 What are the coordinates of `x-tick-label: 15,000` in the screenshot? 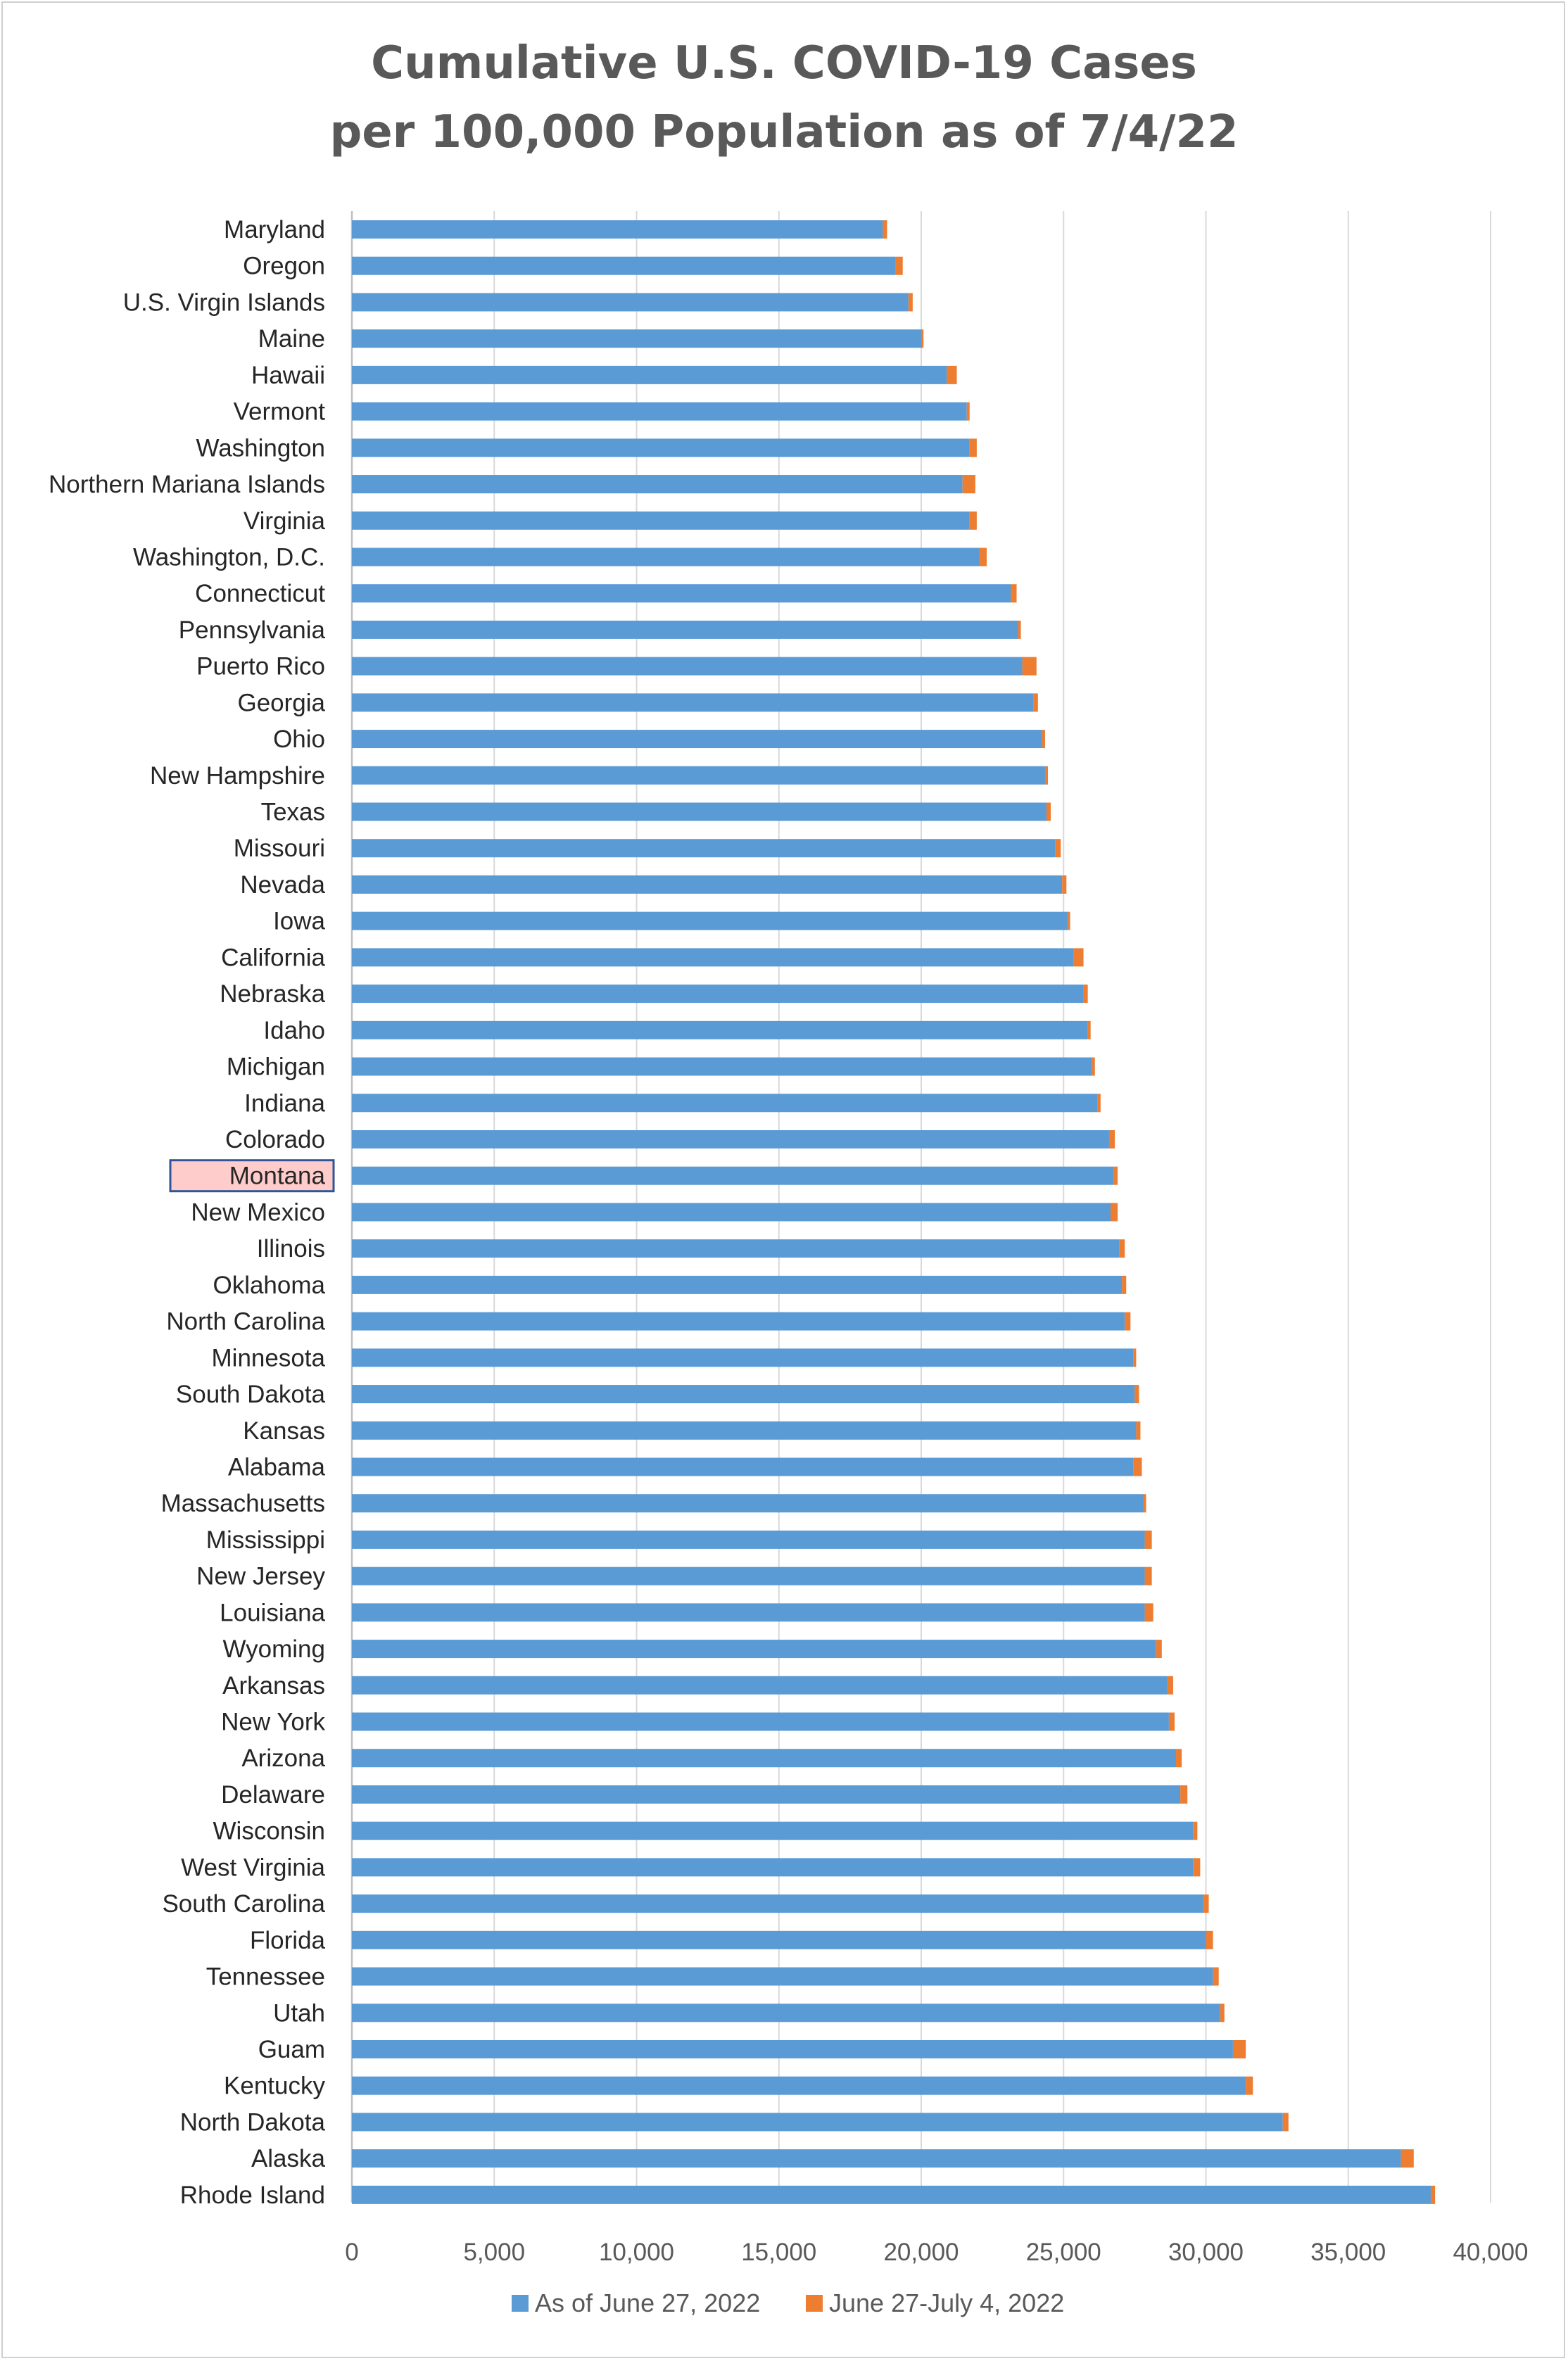 It's located at (778, 2252).